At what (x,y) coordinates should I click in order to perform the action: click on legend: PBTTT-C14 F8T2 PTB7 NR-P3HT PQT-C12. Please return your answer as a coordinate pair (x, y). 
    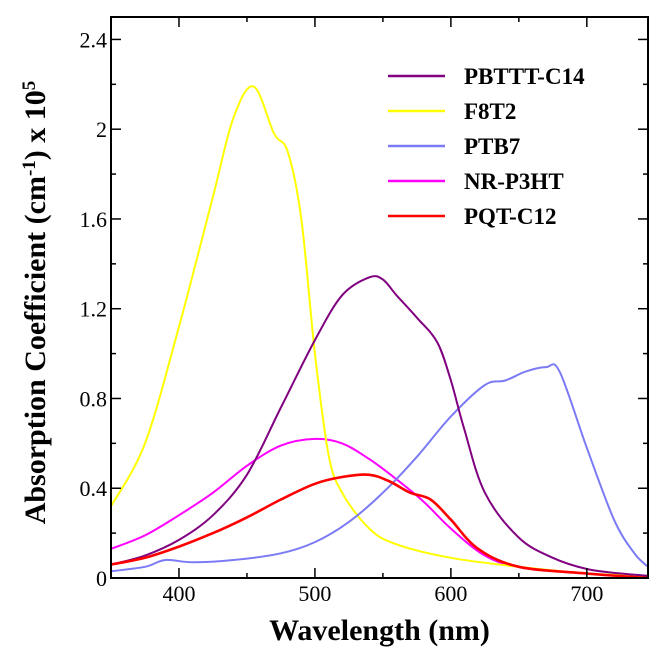
    Looking at the image, I should click on (486, 146).